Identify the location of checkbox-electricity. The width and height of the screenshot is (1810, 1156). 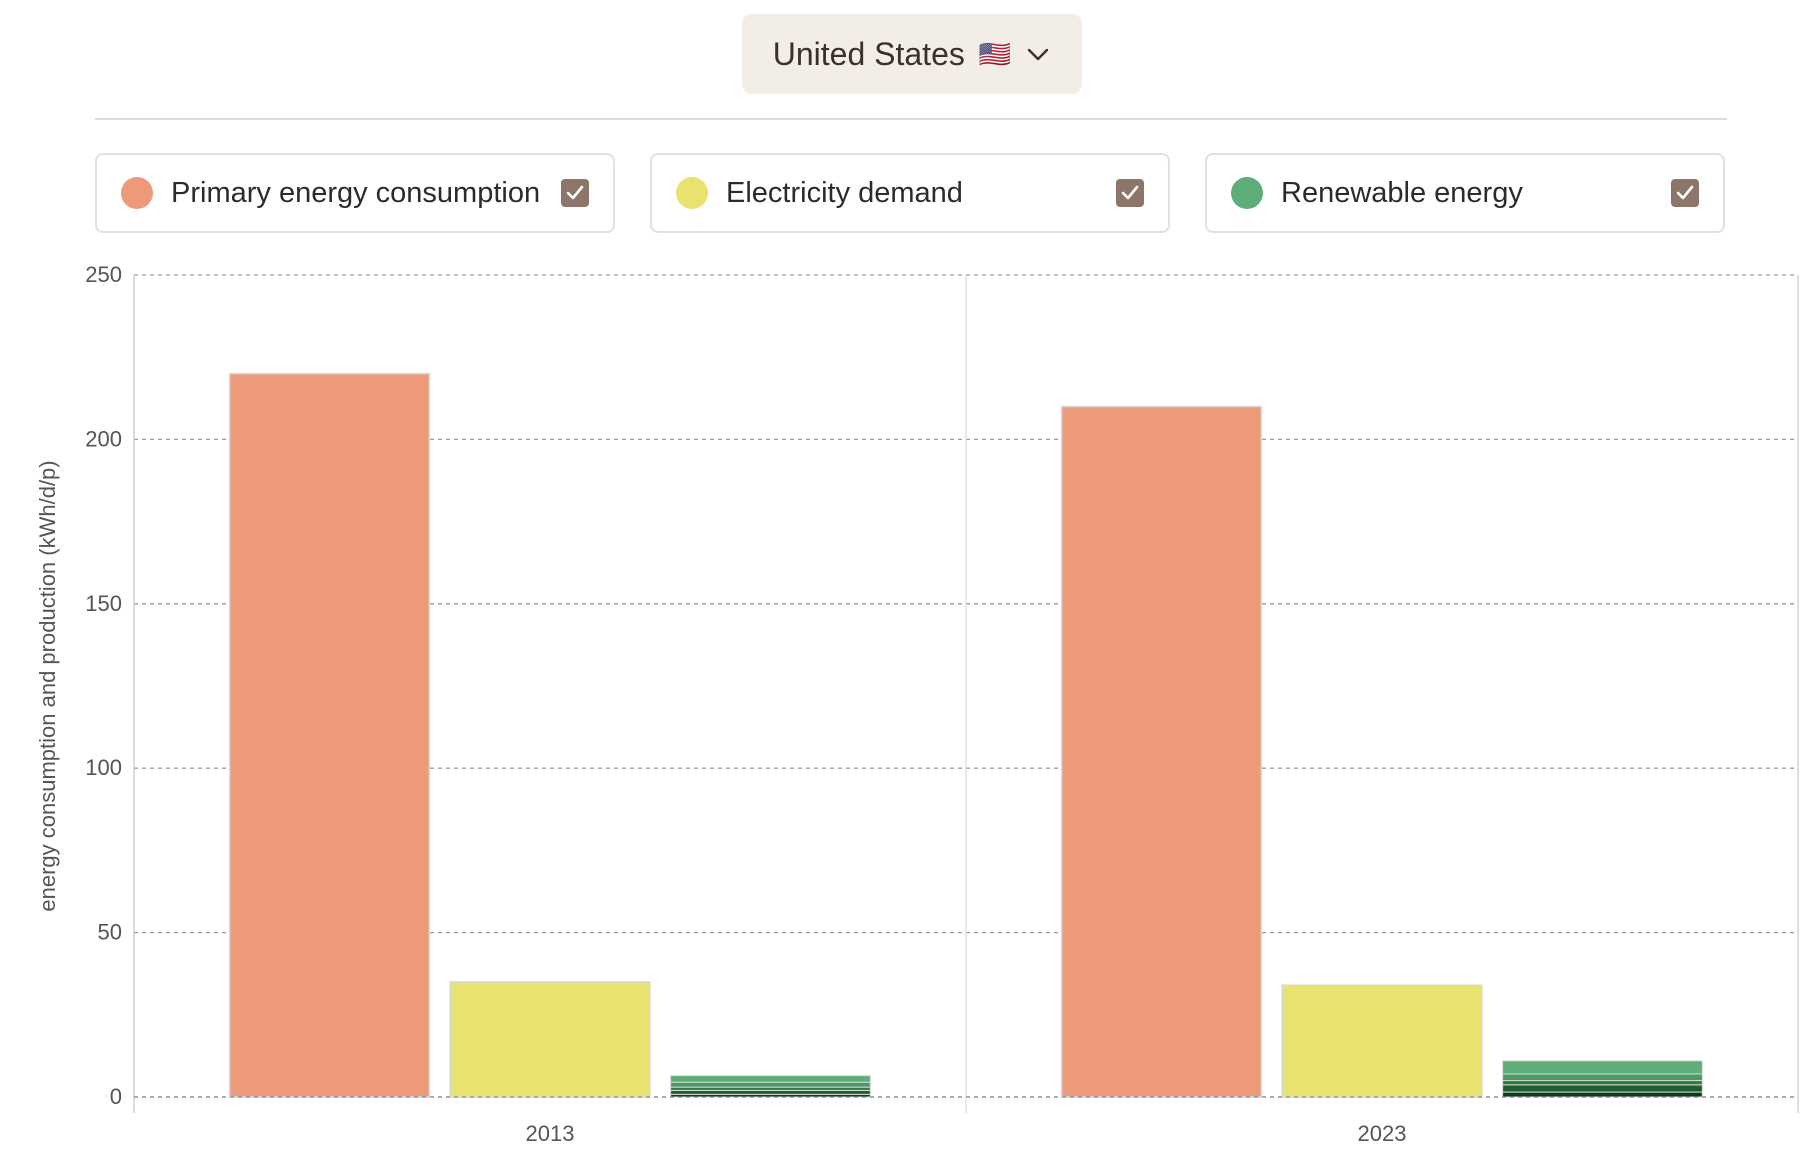
(1130, 193).